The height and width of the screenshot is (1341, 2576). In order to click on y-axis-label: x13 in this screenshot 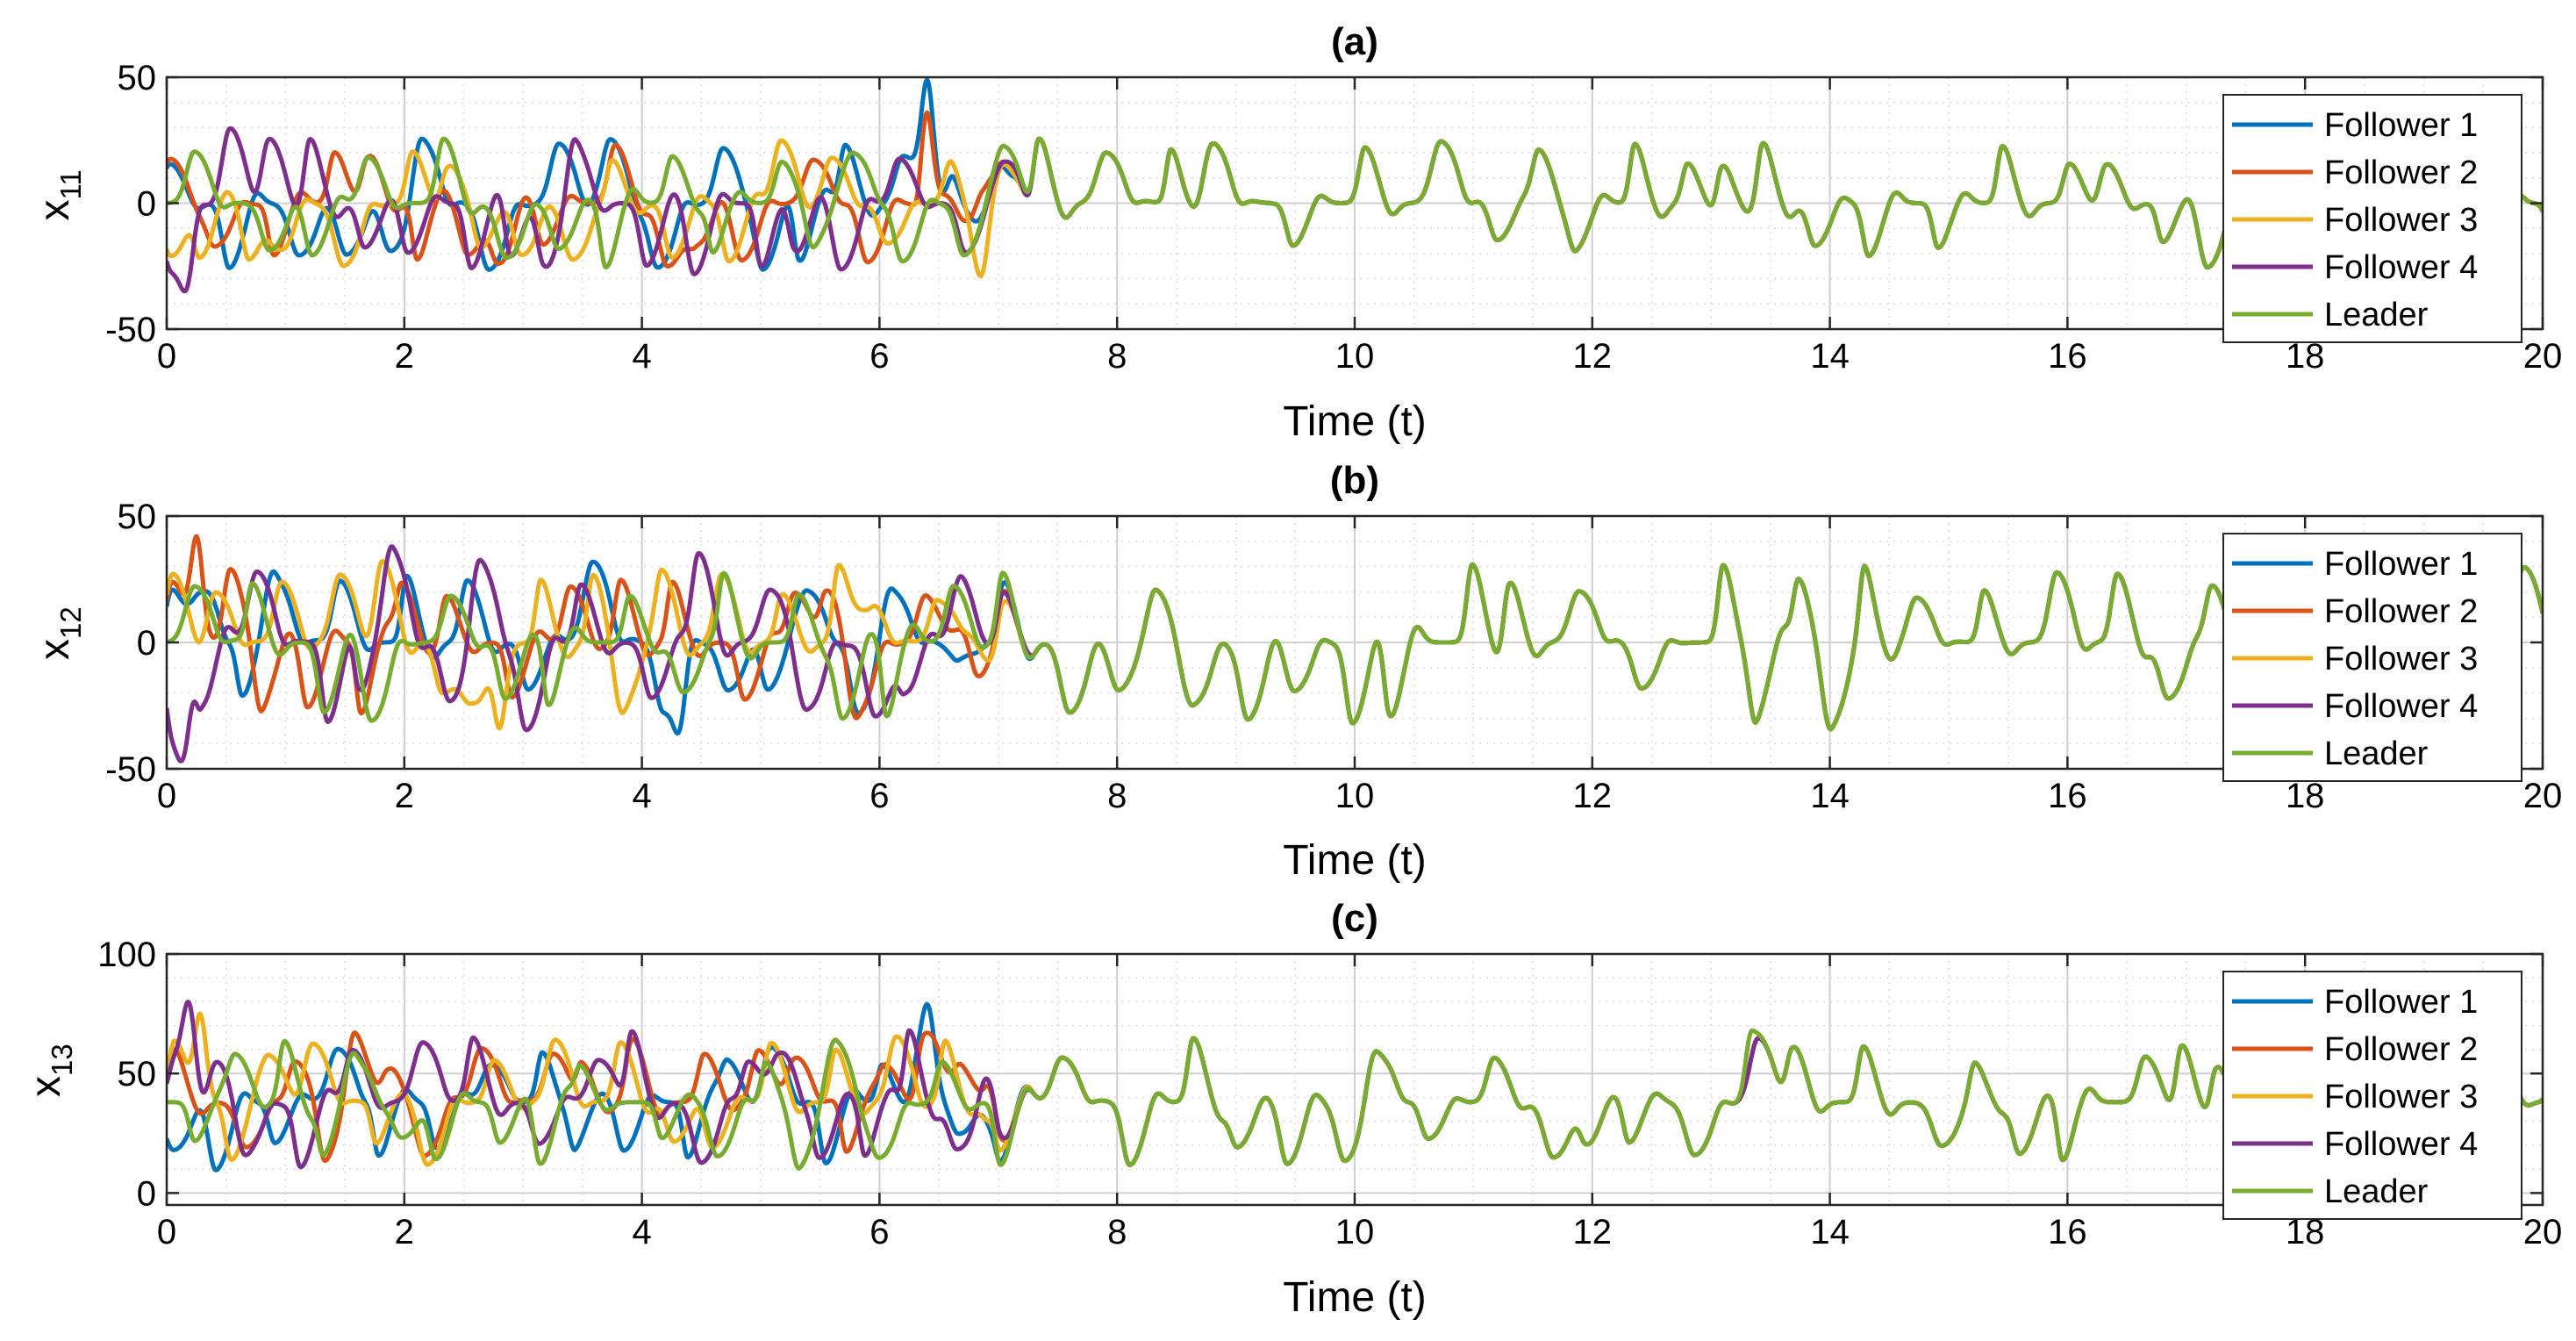, I will do `click(50, 1070)`.